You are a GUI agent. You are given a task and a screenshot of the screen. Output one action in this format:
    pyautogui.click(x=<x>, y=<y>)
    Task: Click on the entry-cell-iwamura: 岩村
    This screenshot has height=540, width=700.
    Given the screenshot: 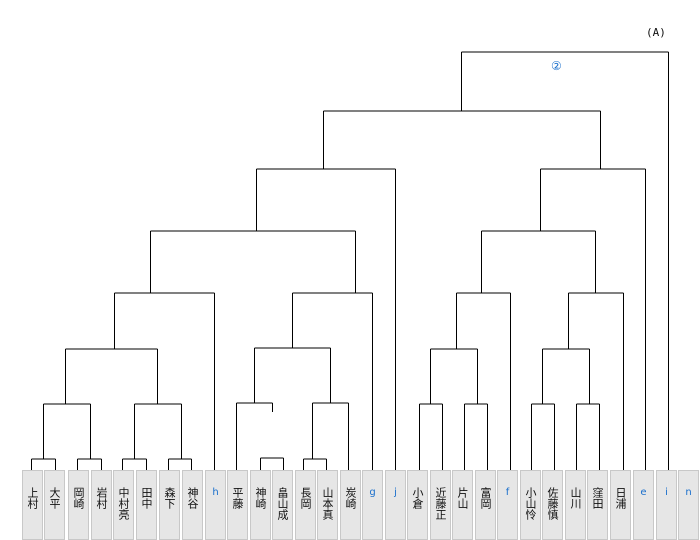 What is the action you would take?
    pyautogui.click(x=101, y=505)
    